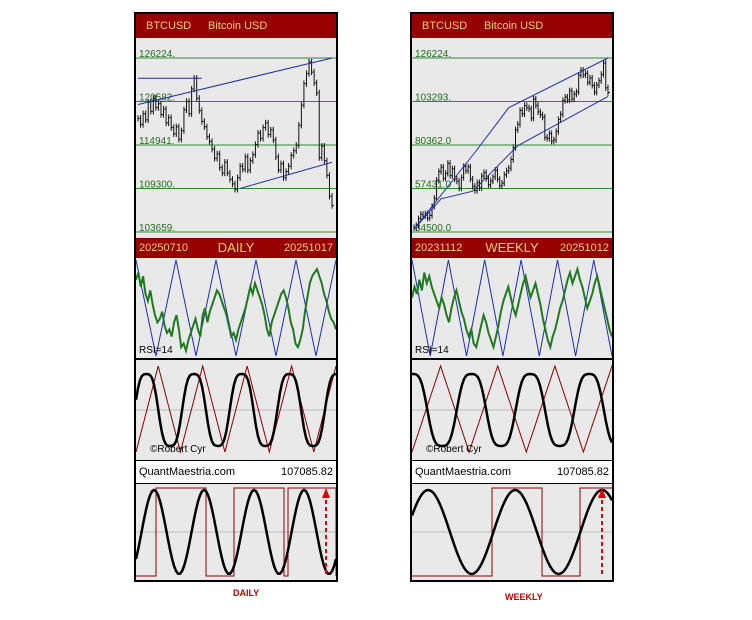  I want to click on weekly-symbol: BTCUSD, so click(445, 26).